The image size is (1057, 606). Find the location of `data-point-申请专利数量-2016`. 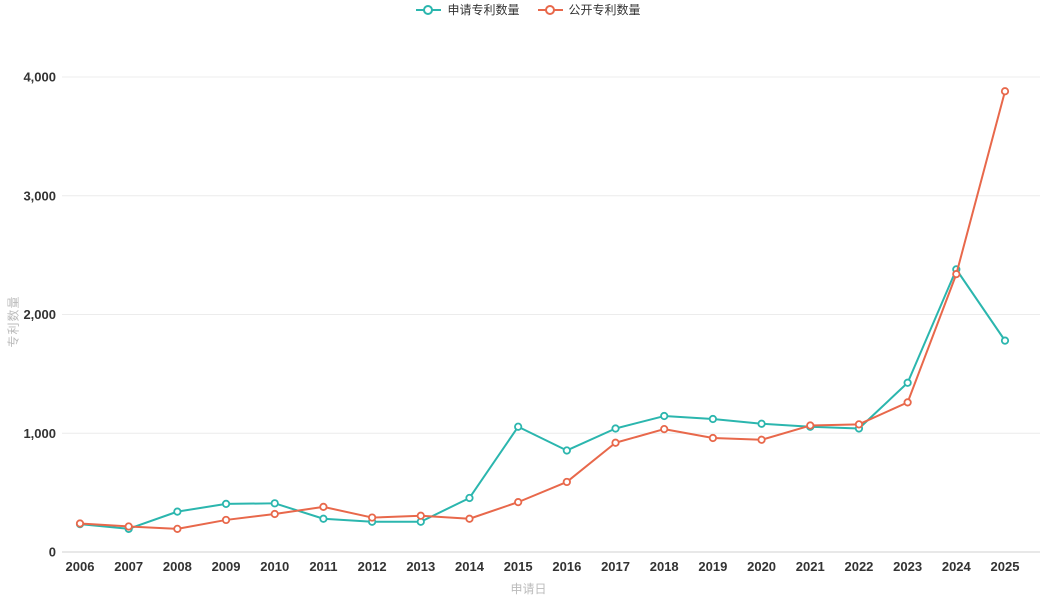

data-point-申请专利数量-2016 is located at coordinates (566, 450).